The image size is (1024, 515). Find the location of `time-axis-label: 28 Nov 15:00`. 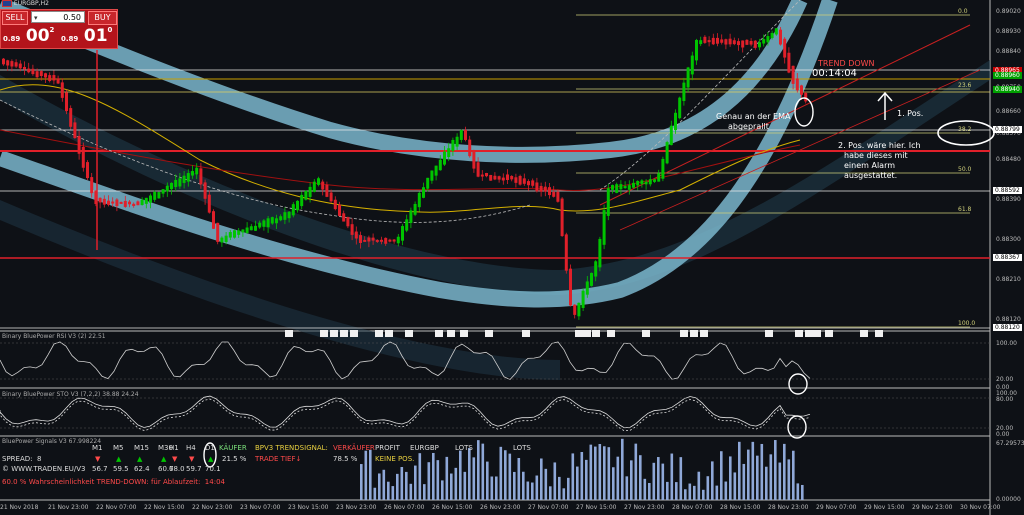

time-axis-label: 28 Nov 15:00 is located at coordinates (740, 507).